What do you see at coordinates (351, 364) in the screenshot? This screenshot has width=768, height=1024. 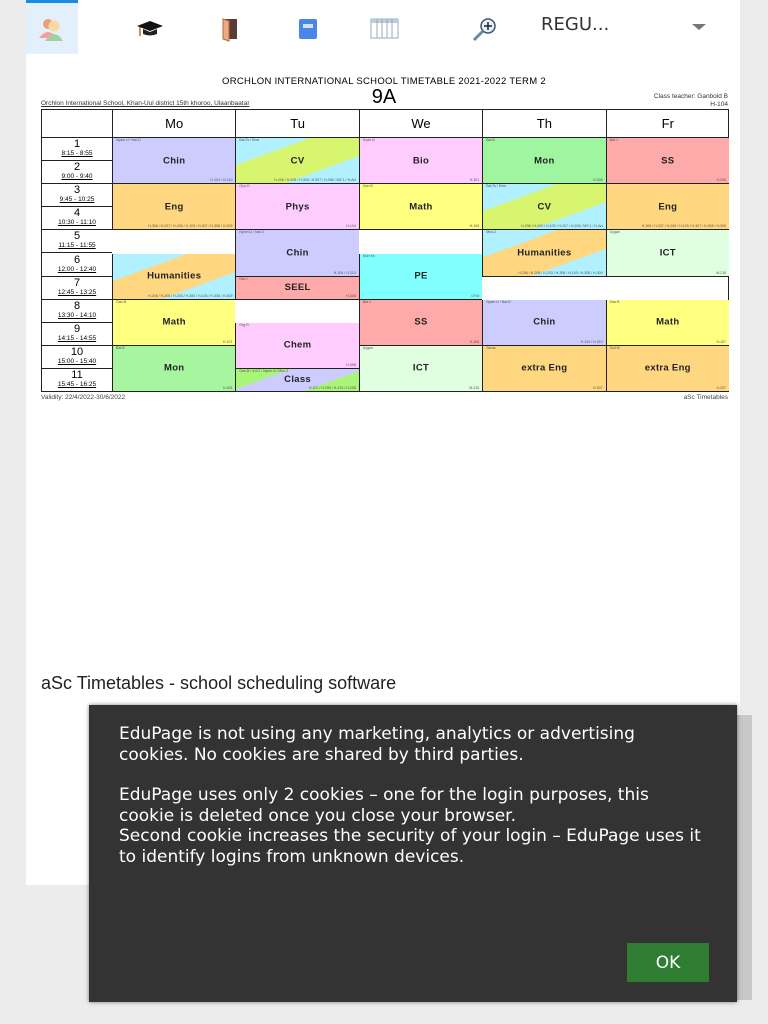 I see `lesson-room: H-308` at bounding box center [351, 364].